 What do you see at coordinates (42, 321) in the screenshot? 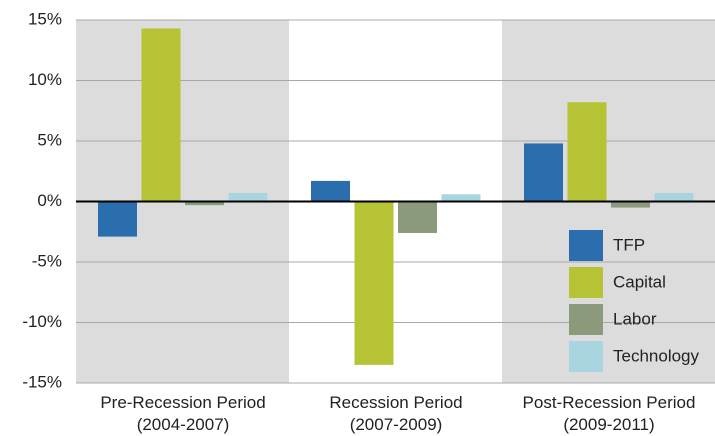
I see `y-tick-label: -10%` at bounding box center [42, 321].